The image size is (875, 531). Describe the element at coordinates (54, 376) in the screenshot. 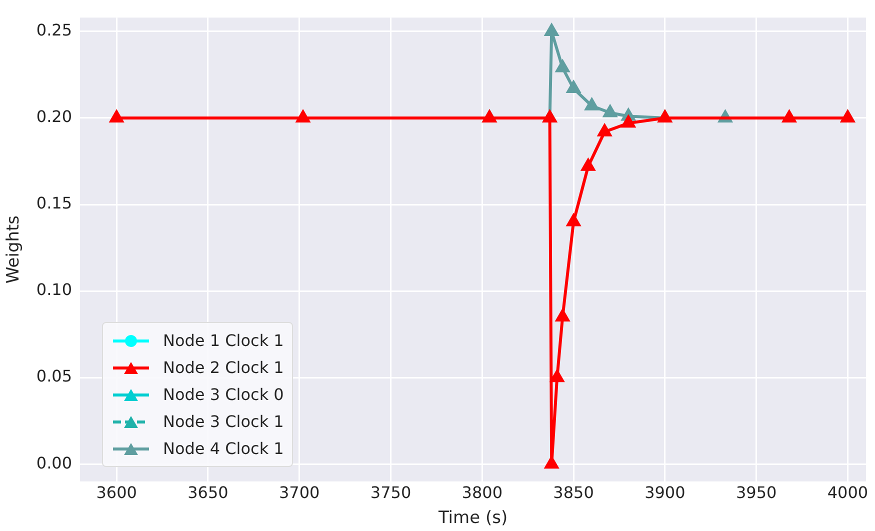

I see `y-tick-label: 0.05` at that location.